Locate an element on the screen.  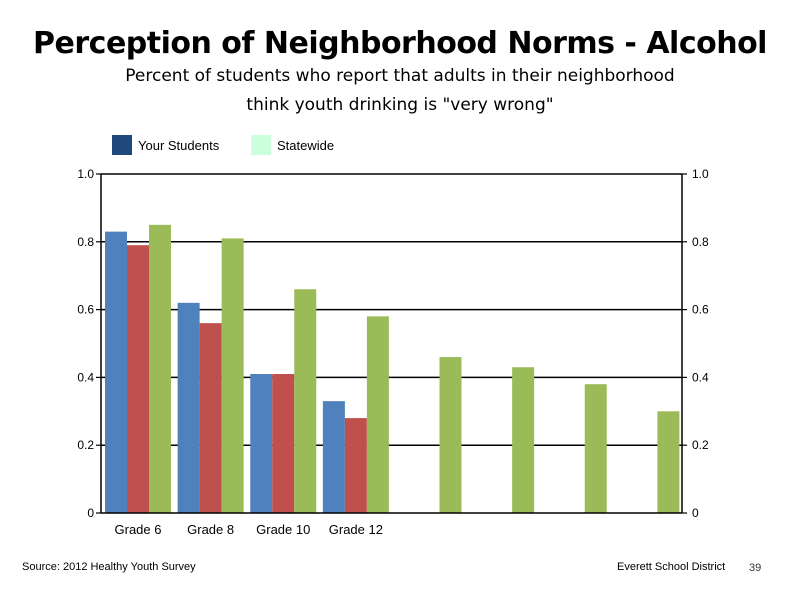
chart-subtitle-line2: think youth drinking is "very wrong" is located at coordinates (400, 105).